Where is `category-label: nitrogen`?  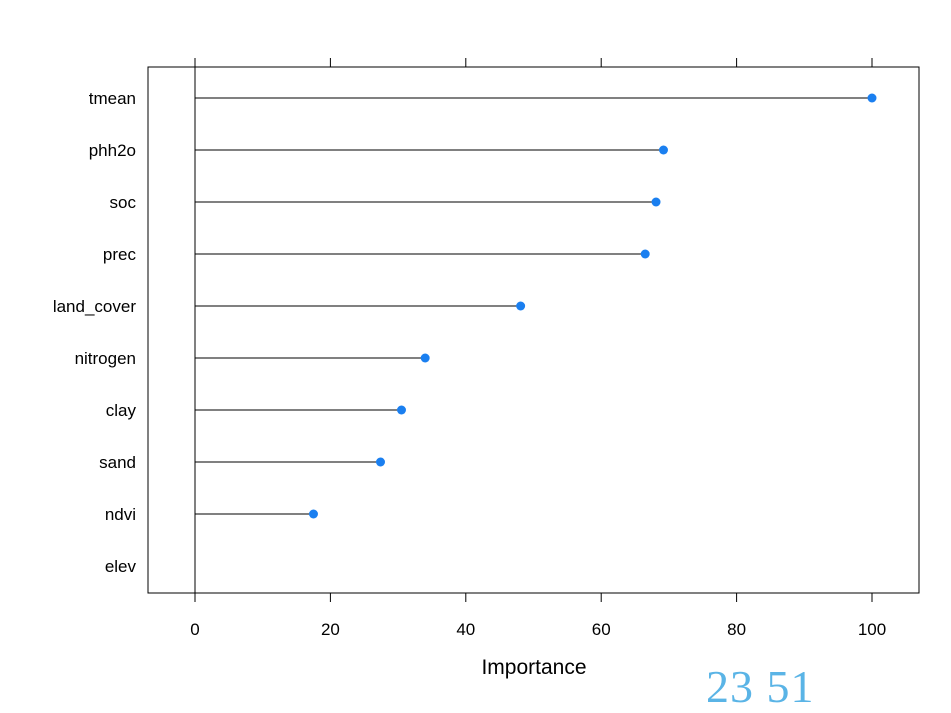
category-label: nitrogen is located at coordinates (105, 358).